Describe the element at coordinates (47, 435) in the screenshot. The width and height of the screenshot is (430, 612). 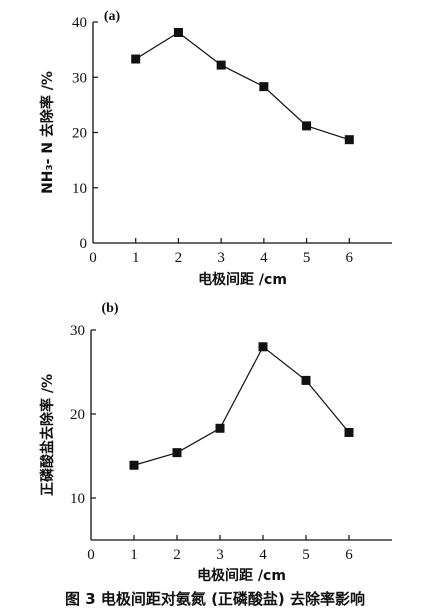
I see `y-axis-title: 正磷酸盐去除率 /%` at that location.